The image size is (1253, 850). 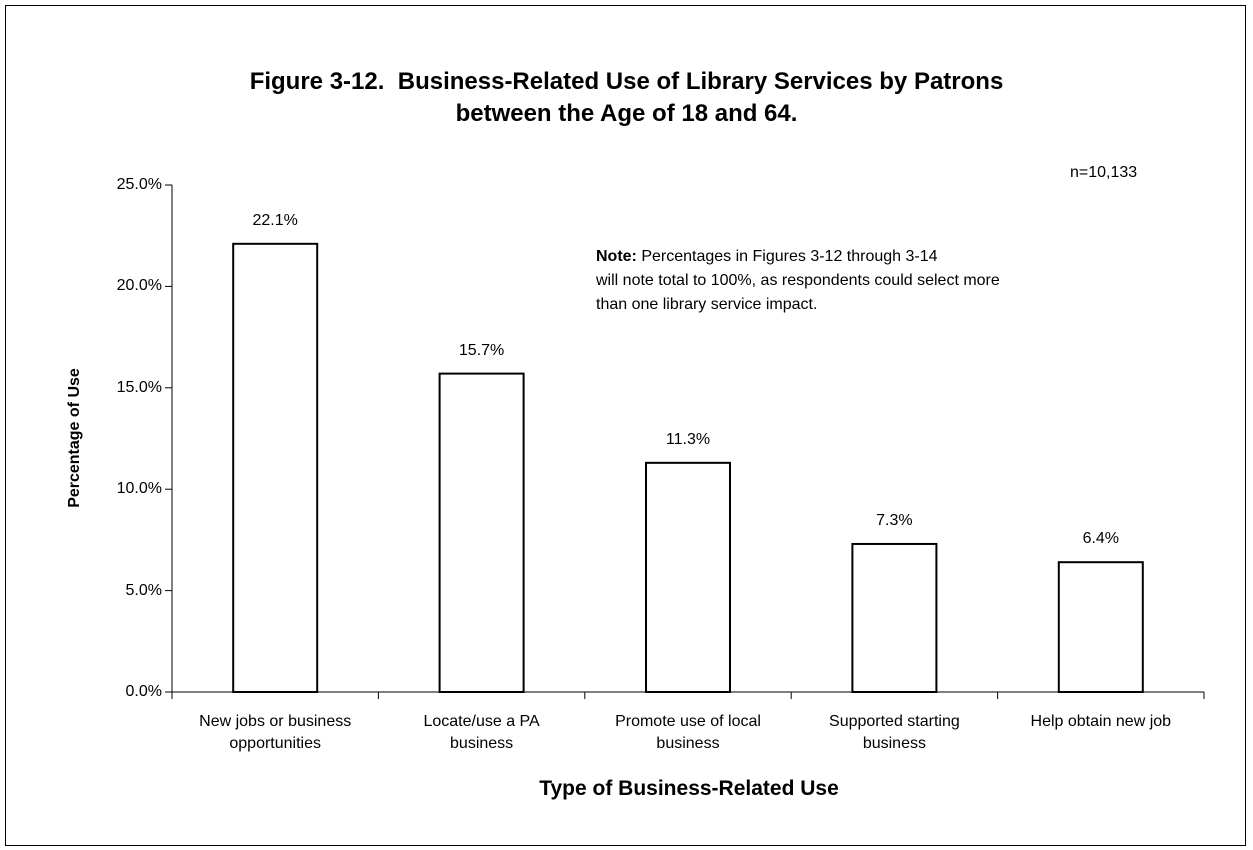 What do you see at coordinates (139, 489) in the screenshot?
I see `y-tick-label: 10.0%` at bounding box center [139, 489].